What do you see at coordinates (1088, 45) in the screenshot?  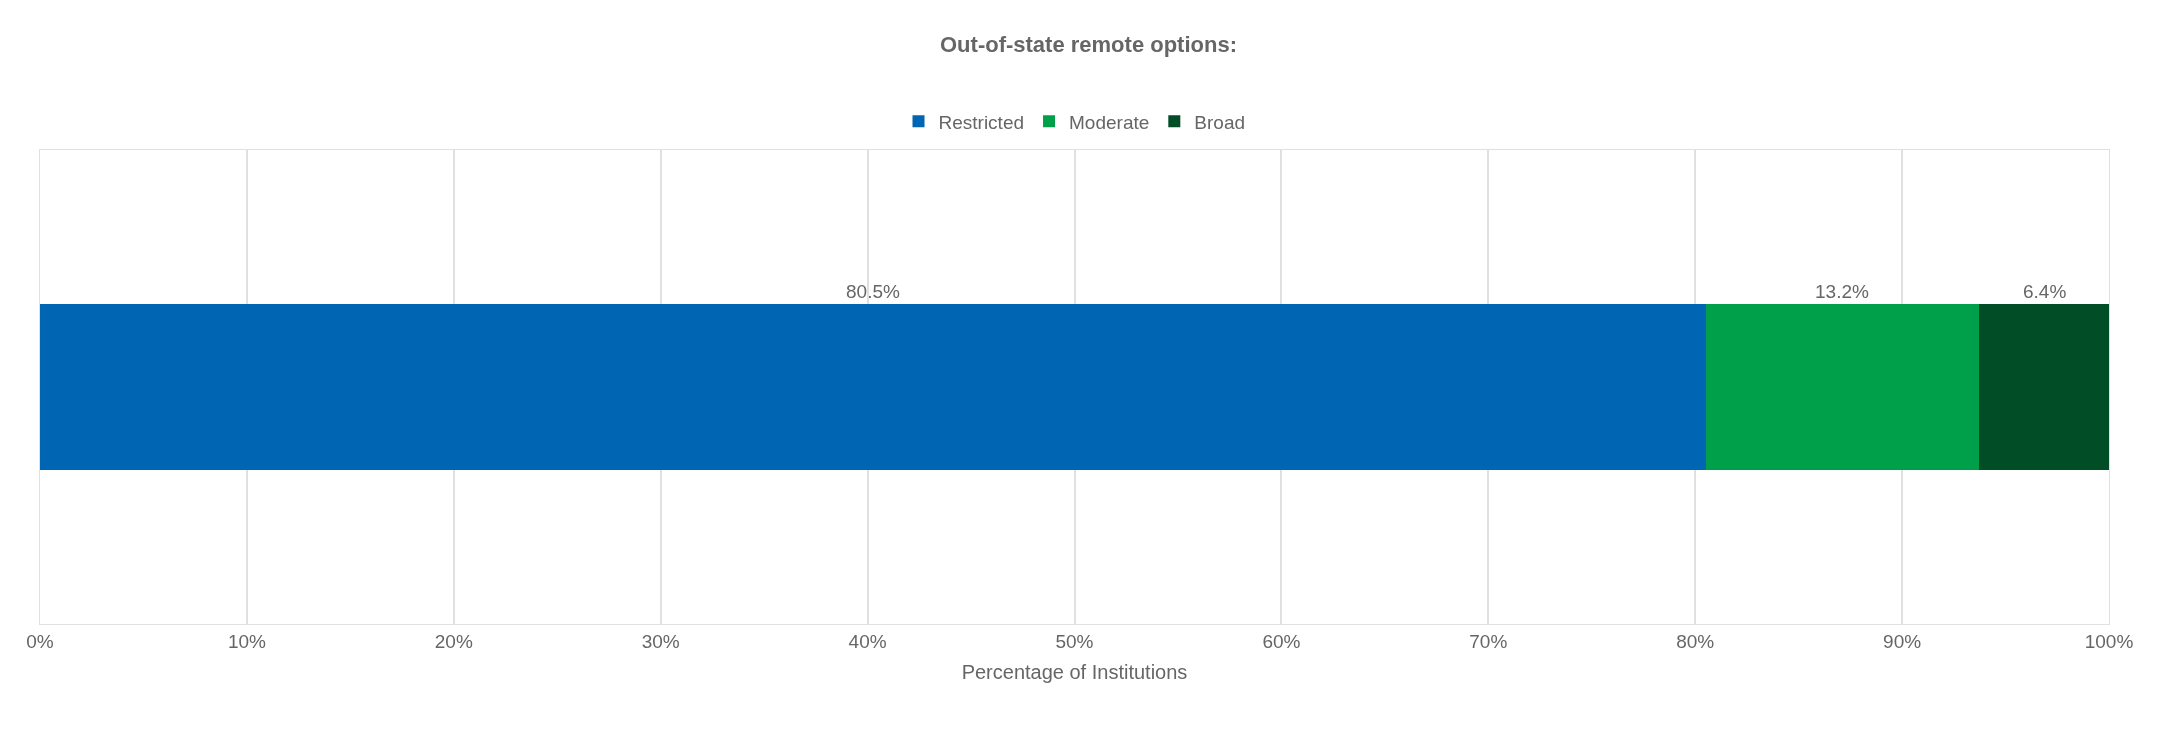 I see `chart-title: Out-of-state remote options:` at bounding box center [1088, 45].